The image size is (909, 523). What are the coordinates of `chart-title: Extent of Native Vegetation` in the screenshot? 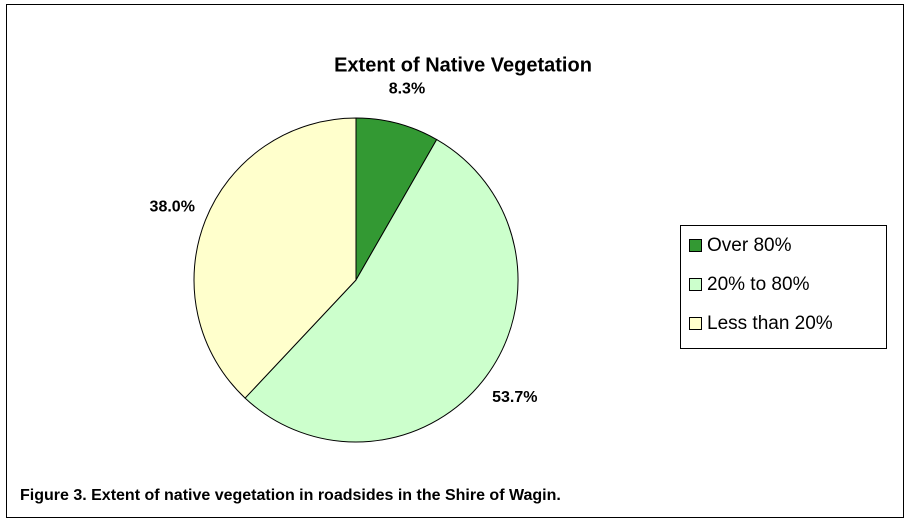 It's located at (463, 65).